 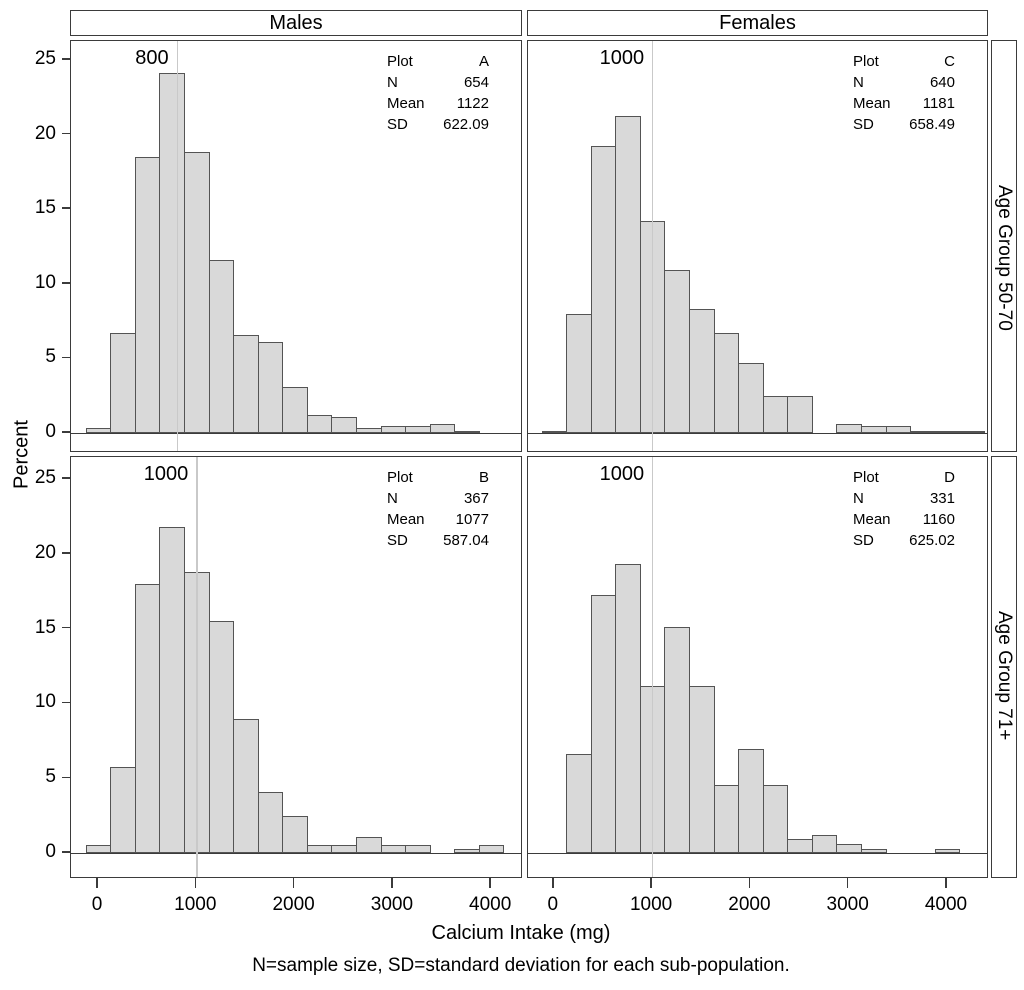 I want to click on row-header-50-70-label: Age Group 50-70, so click(x=1004, y=258).